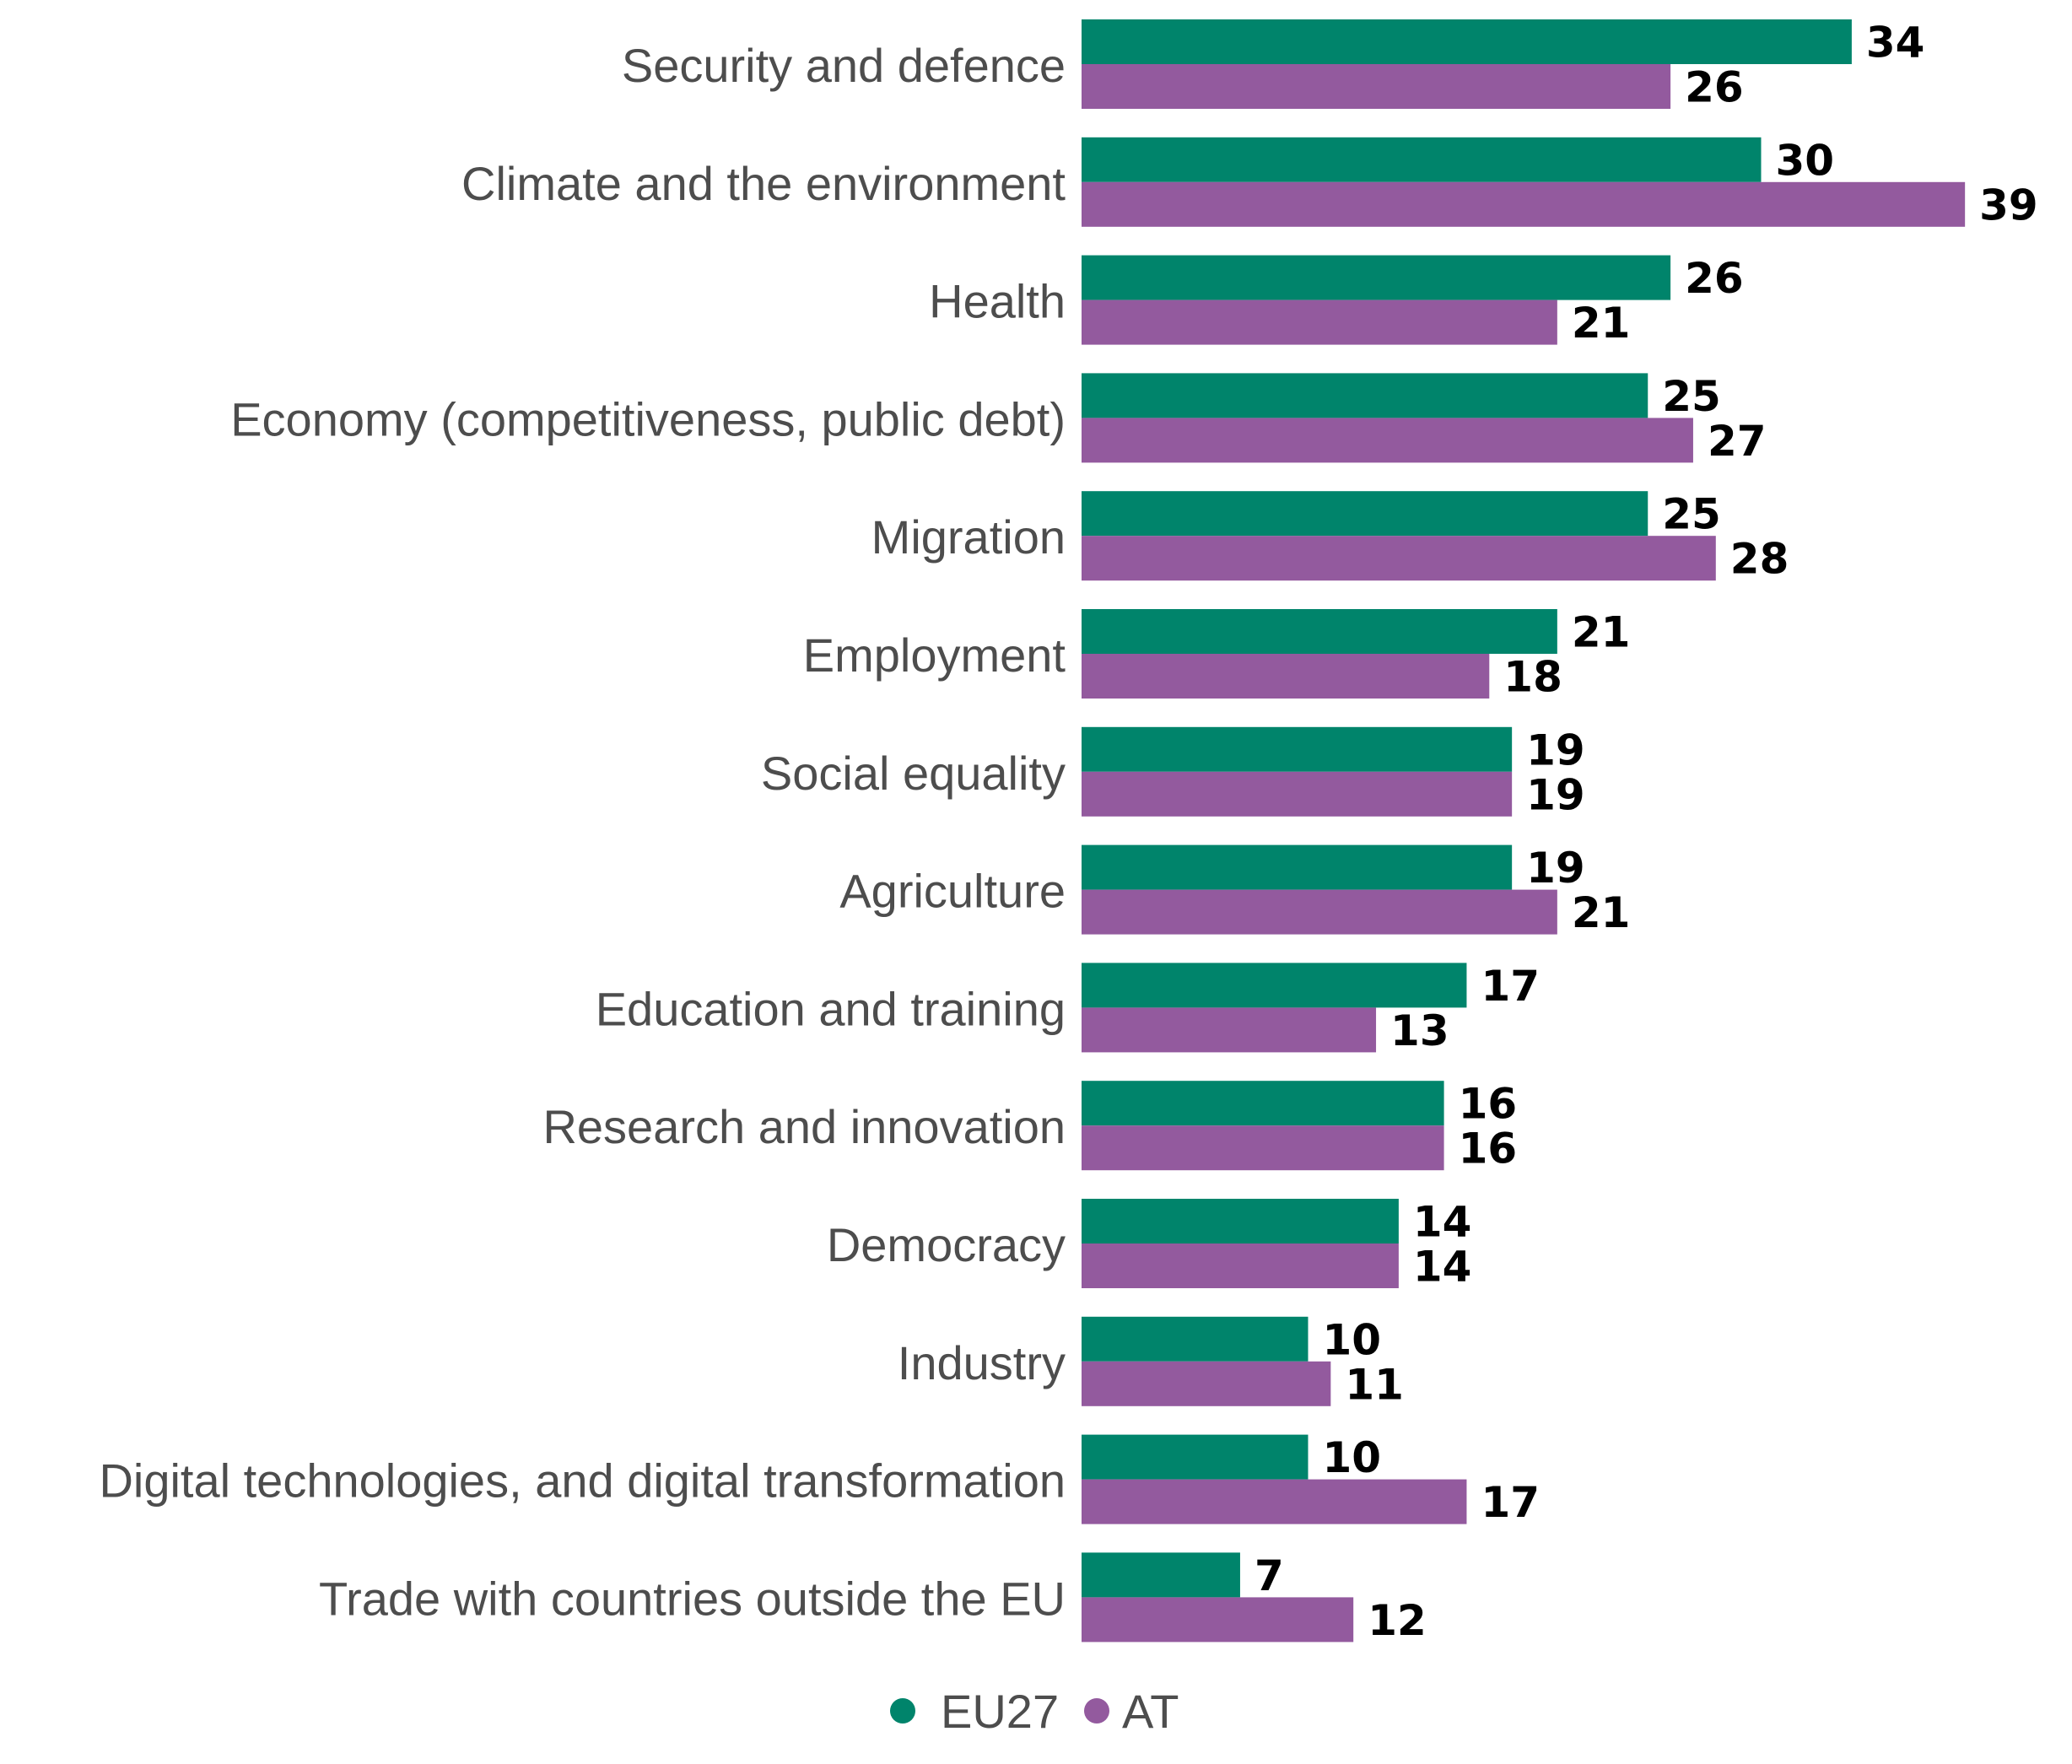 The width and height of the screenshot is (2072, 1764). Describe the element at coordinates (1489, 1104) in the screenshot. I see `data-label-eu27: 16` at that location.